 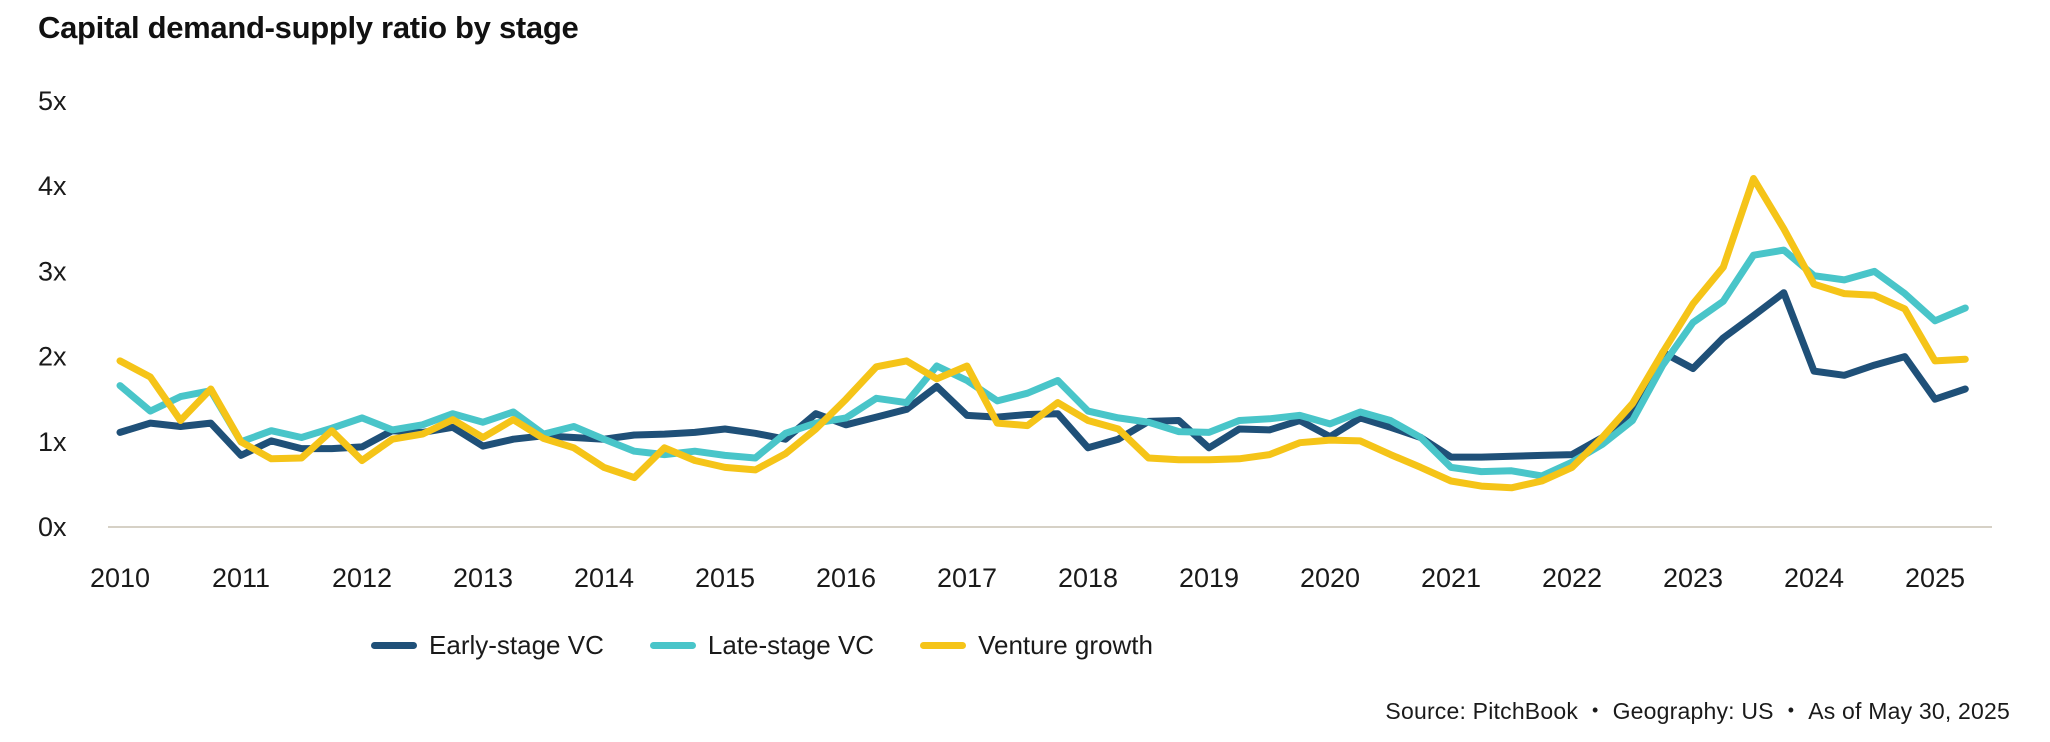 I want to click on page-title: Capital demand-supply ratio by stage, so click(x=308, y=27).